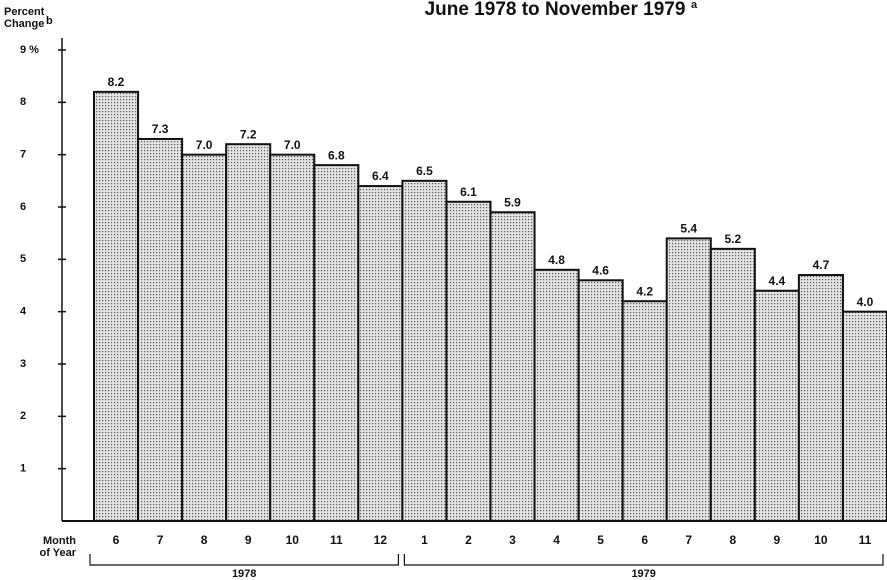 This screenshot has width=887, height=580. I want to click on value-label: 5.4, so click(688, 229).